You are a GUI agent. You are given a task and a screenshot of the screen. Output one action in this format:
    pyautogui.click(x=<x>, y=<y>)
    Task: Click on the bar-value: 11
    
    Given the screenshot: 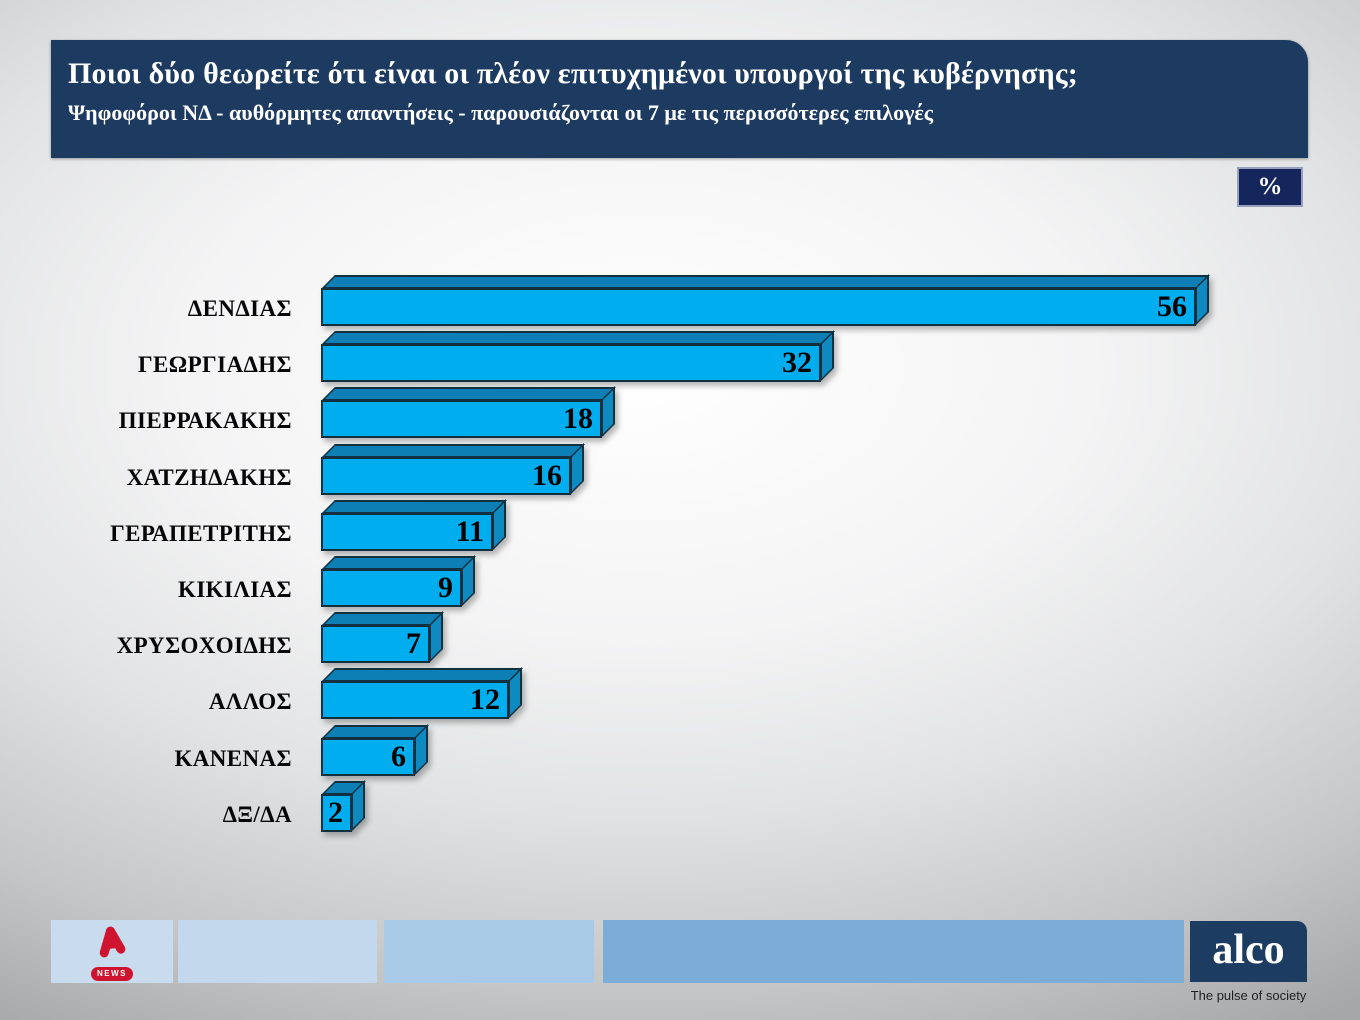 What is the action you would take?
    pyautogui.click(x=469, y=531)
    